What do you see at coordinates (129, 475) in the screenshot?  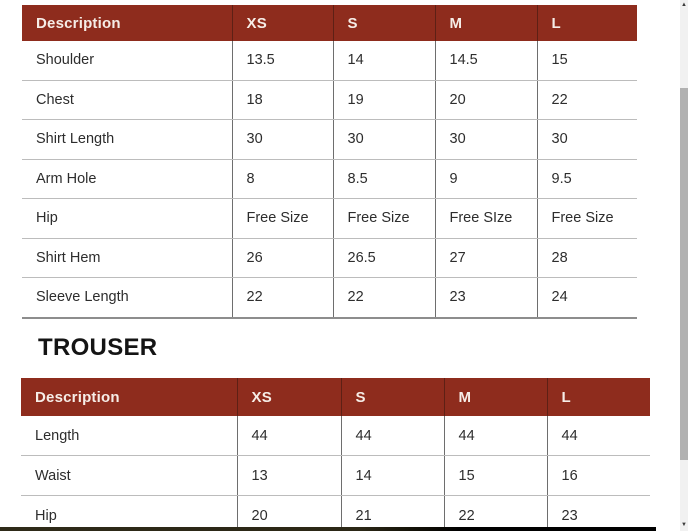 I see `row-label: Waist` at bounding box center [129, 475].